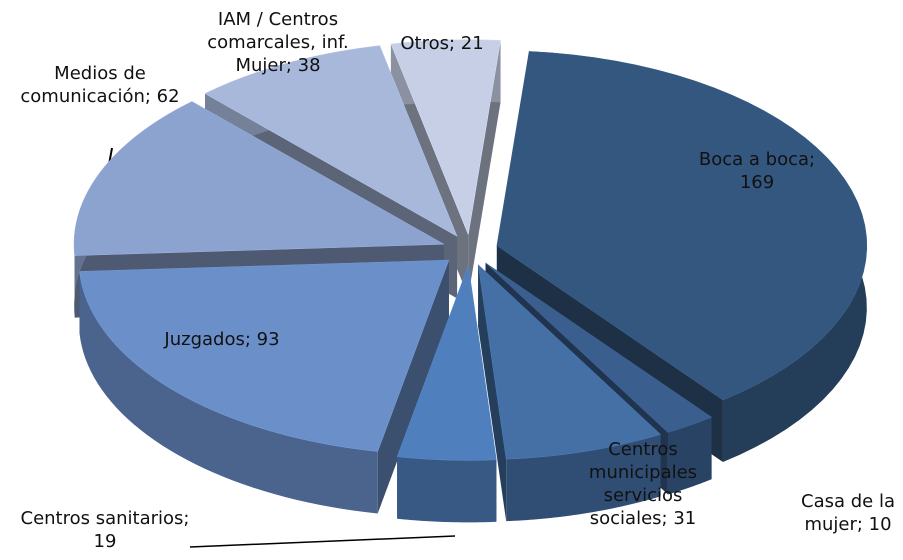 This screenshot has width=903, height=560. What do you see at coordinates (322, 541) in the screenshot?
I see `leader-line` at bounding box center [322, 541].